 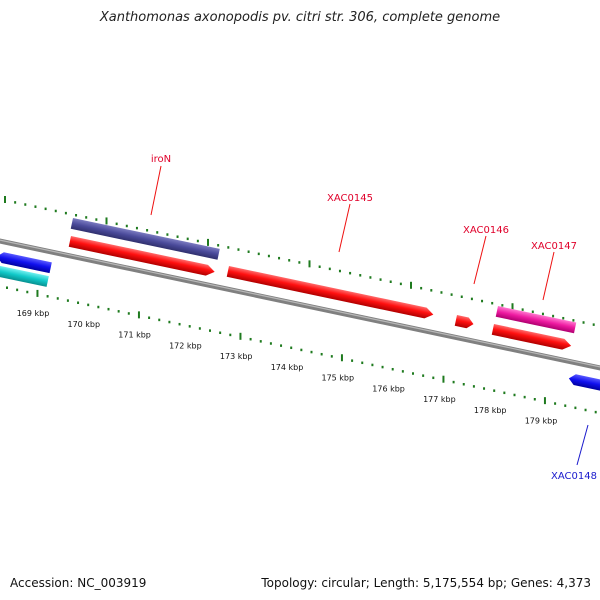 I want to click on scale-label: 172 kbp, so click(x=185, y=345).